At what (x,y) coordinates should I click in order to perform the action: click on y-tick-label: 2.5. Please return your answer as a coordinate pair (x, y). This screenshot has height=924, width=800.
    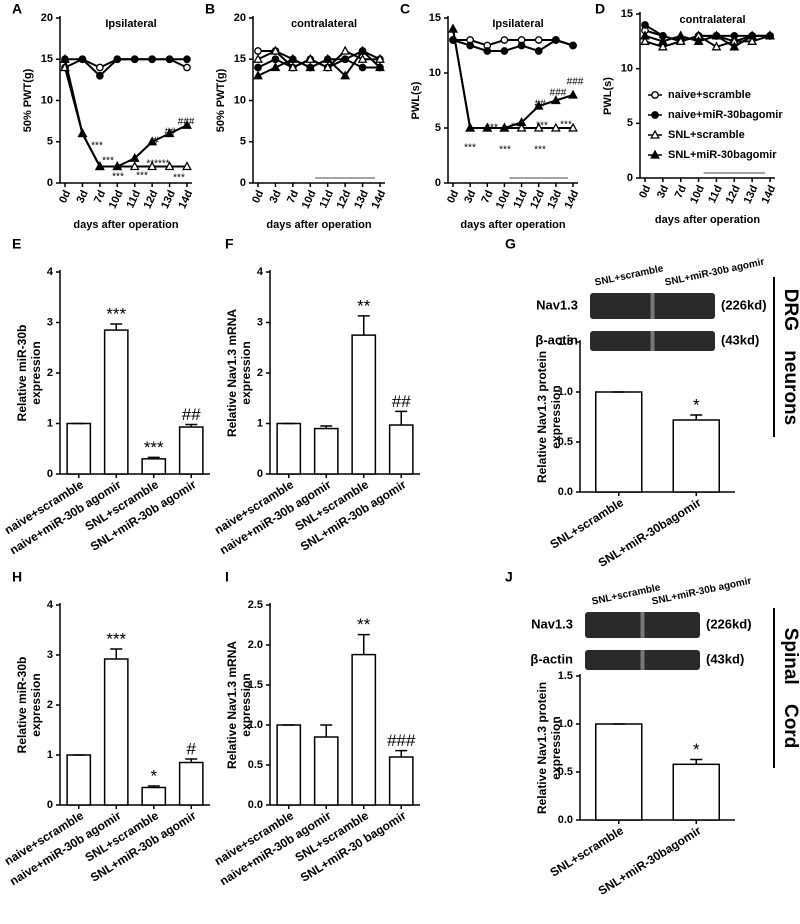
    Looking at the image, I should click on (255, 605).